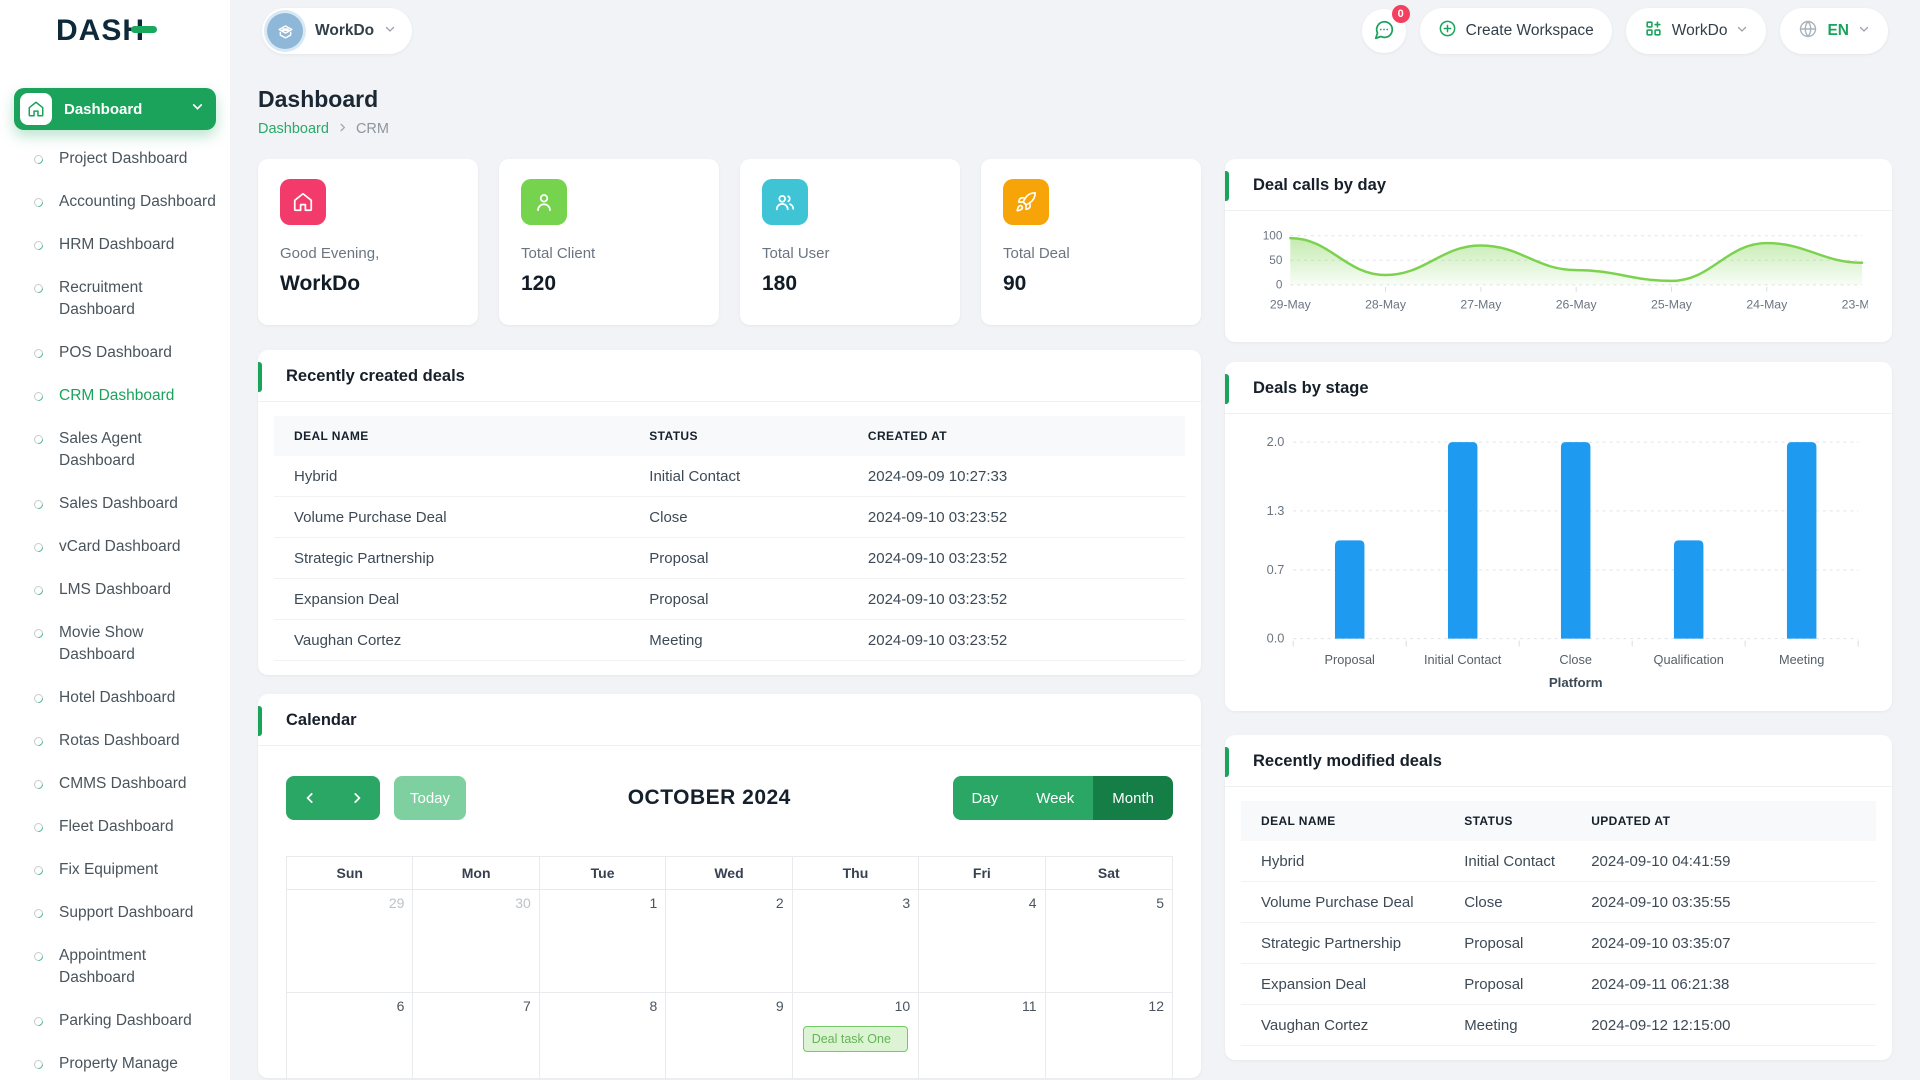  I want to click on calendar-day-cell: 12, so click(1109, 1035).